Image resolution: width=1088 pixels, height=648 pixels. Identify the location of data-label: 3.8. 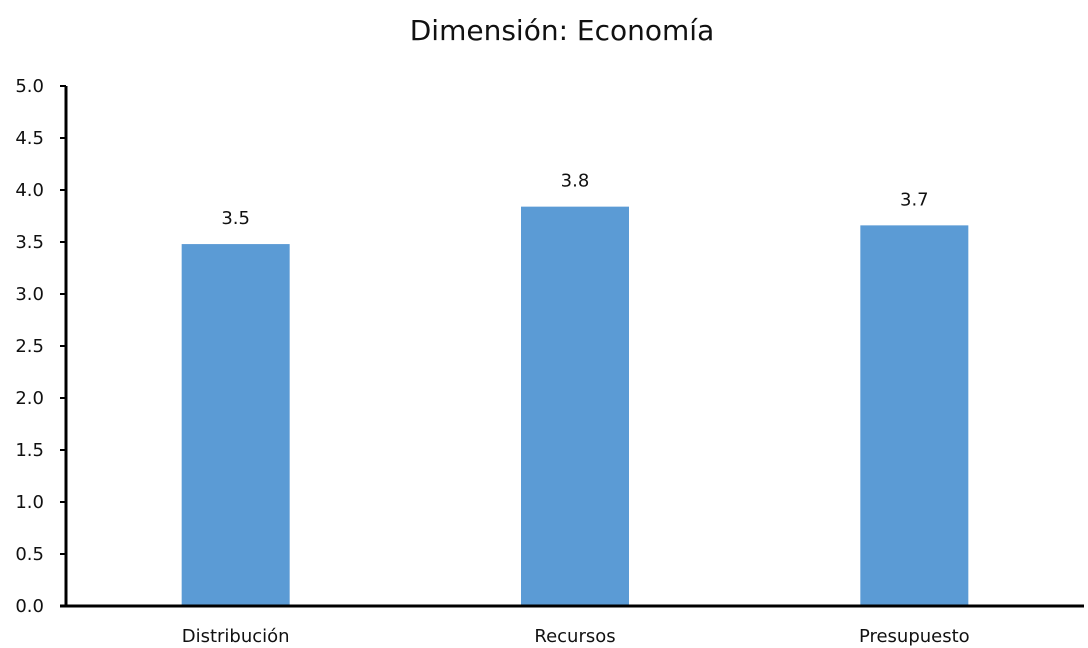
(575, 181).